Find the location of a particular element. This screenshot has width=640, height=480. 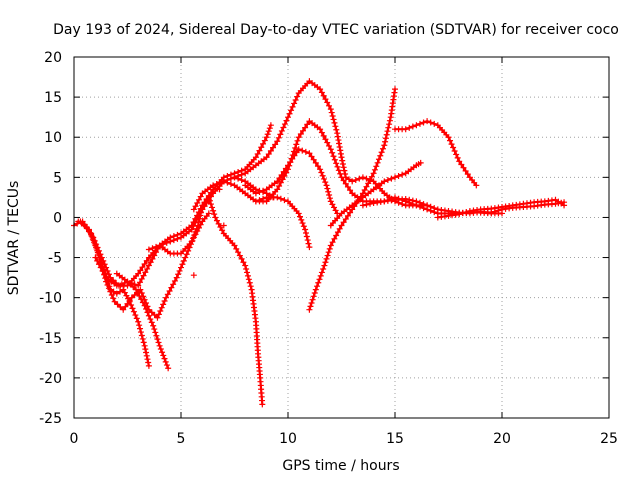

stray-point-markers is located at coordinates (208, 232).